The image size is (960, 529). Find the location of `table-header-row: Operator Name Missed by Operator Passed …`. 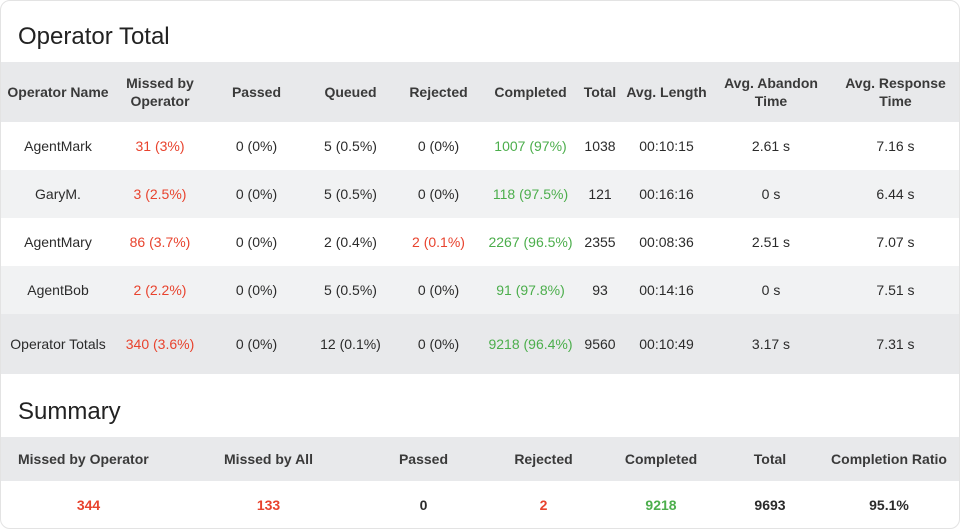

table-header-row: Operator Name Missed by Operator Passed … is located at coordinates (480, 92).